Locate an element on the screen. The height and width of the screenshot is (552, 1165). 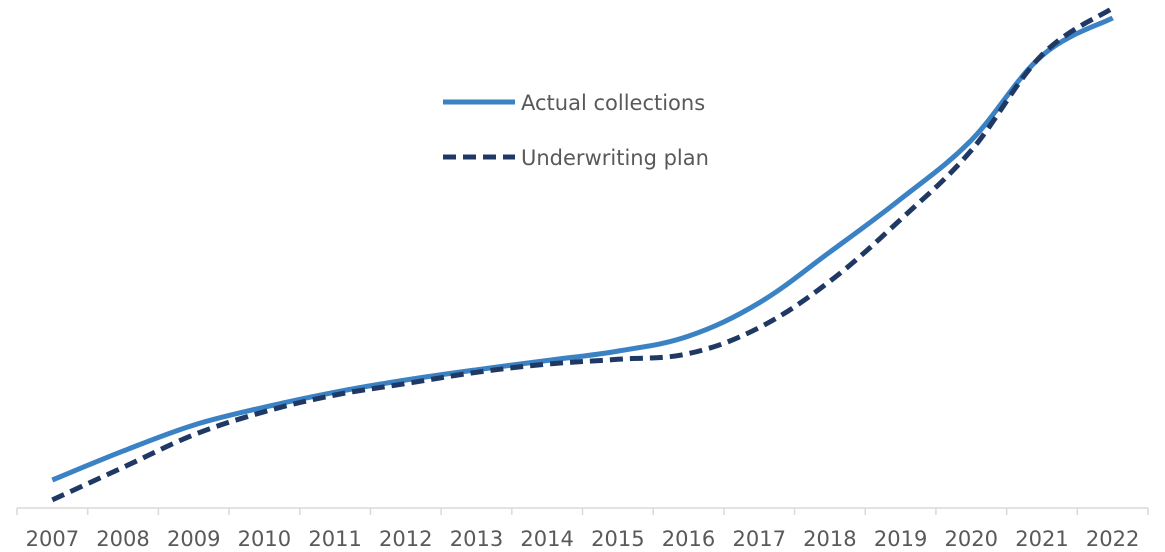
legend-label-actual-collections: Actual collections is located at coordinates (613, 103).